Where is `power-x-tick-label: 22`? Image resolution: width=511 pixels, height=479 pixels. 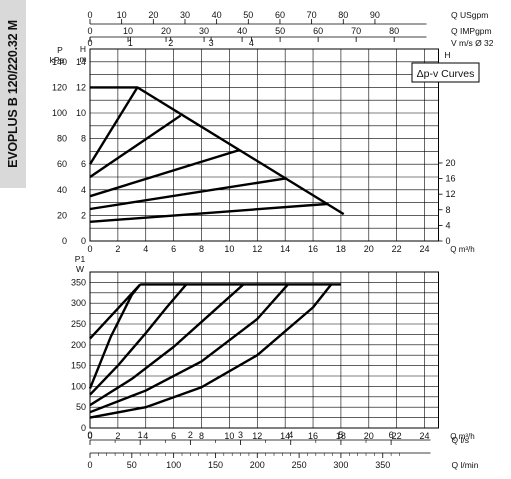 power-x-tick-label: 22 is located at coordinates (397, 436).